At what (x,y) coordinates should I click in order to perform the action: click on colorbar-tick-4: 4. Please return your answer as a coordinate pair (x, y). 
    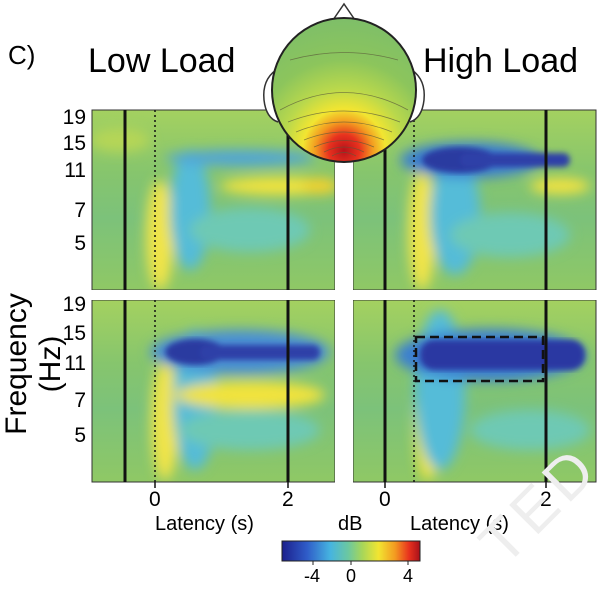
    Looking at the image, I should click on (408, 576).